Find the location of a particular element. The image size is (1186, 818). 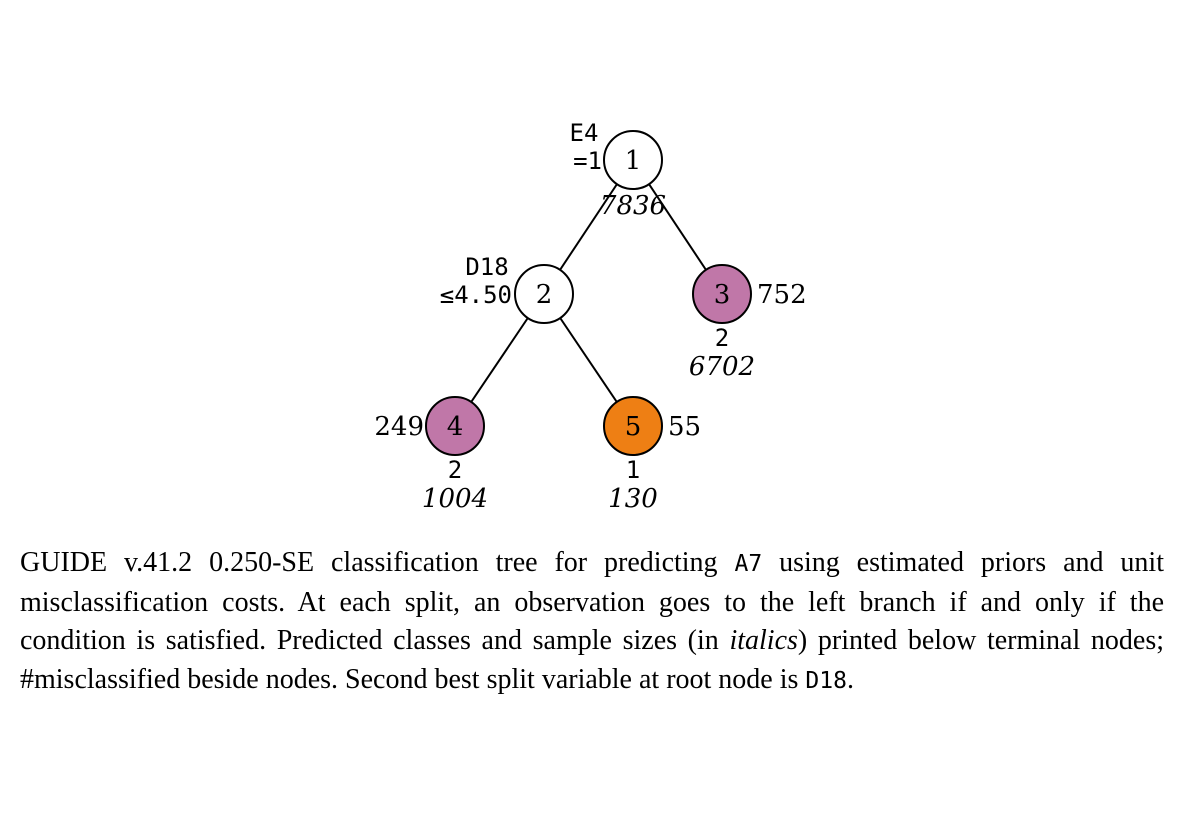

node-1-sample-size: 7836 is located at coordinates (633, 206).